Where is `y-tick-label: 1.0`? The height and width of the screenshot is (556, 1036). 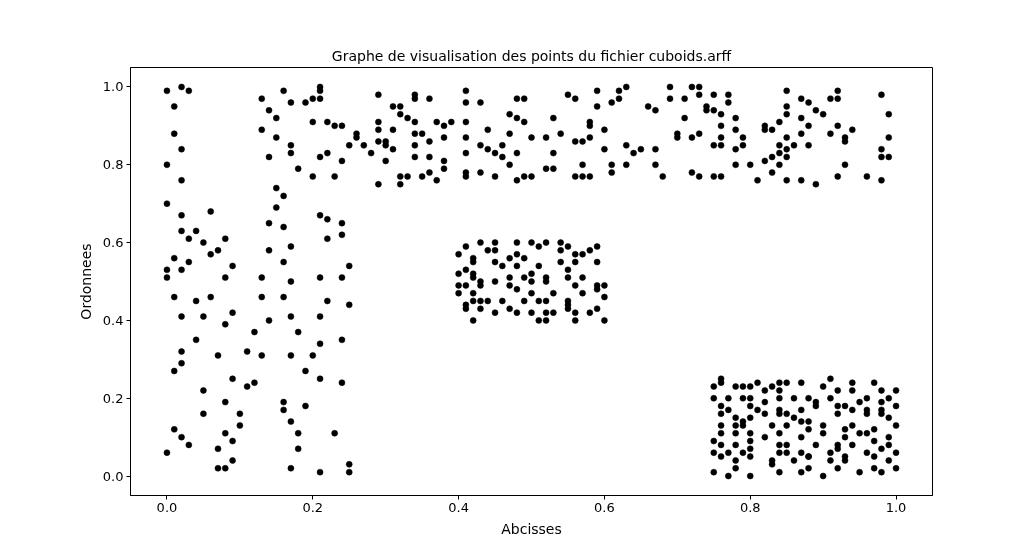
y-tick-label: 1.0 is located at coordinates (113, 87).